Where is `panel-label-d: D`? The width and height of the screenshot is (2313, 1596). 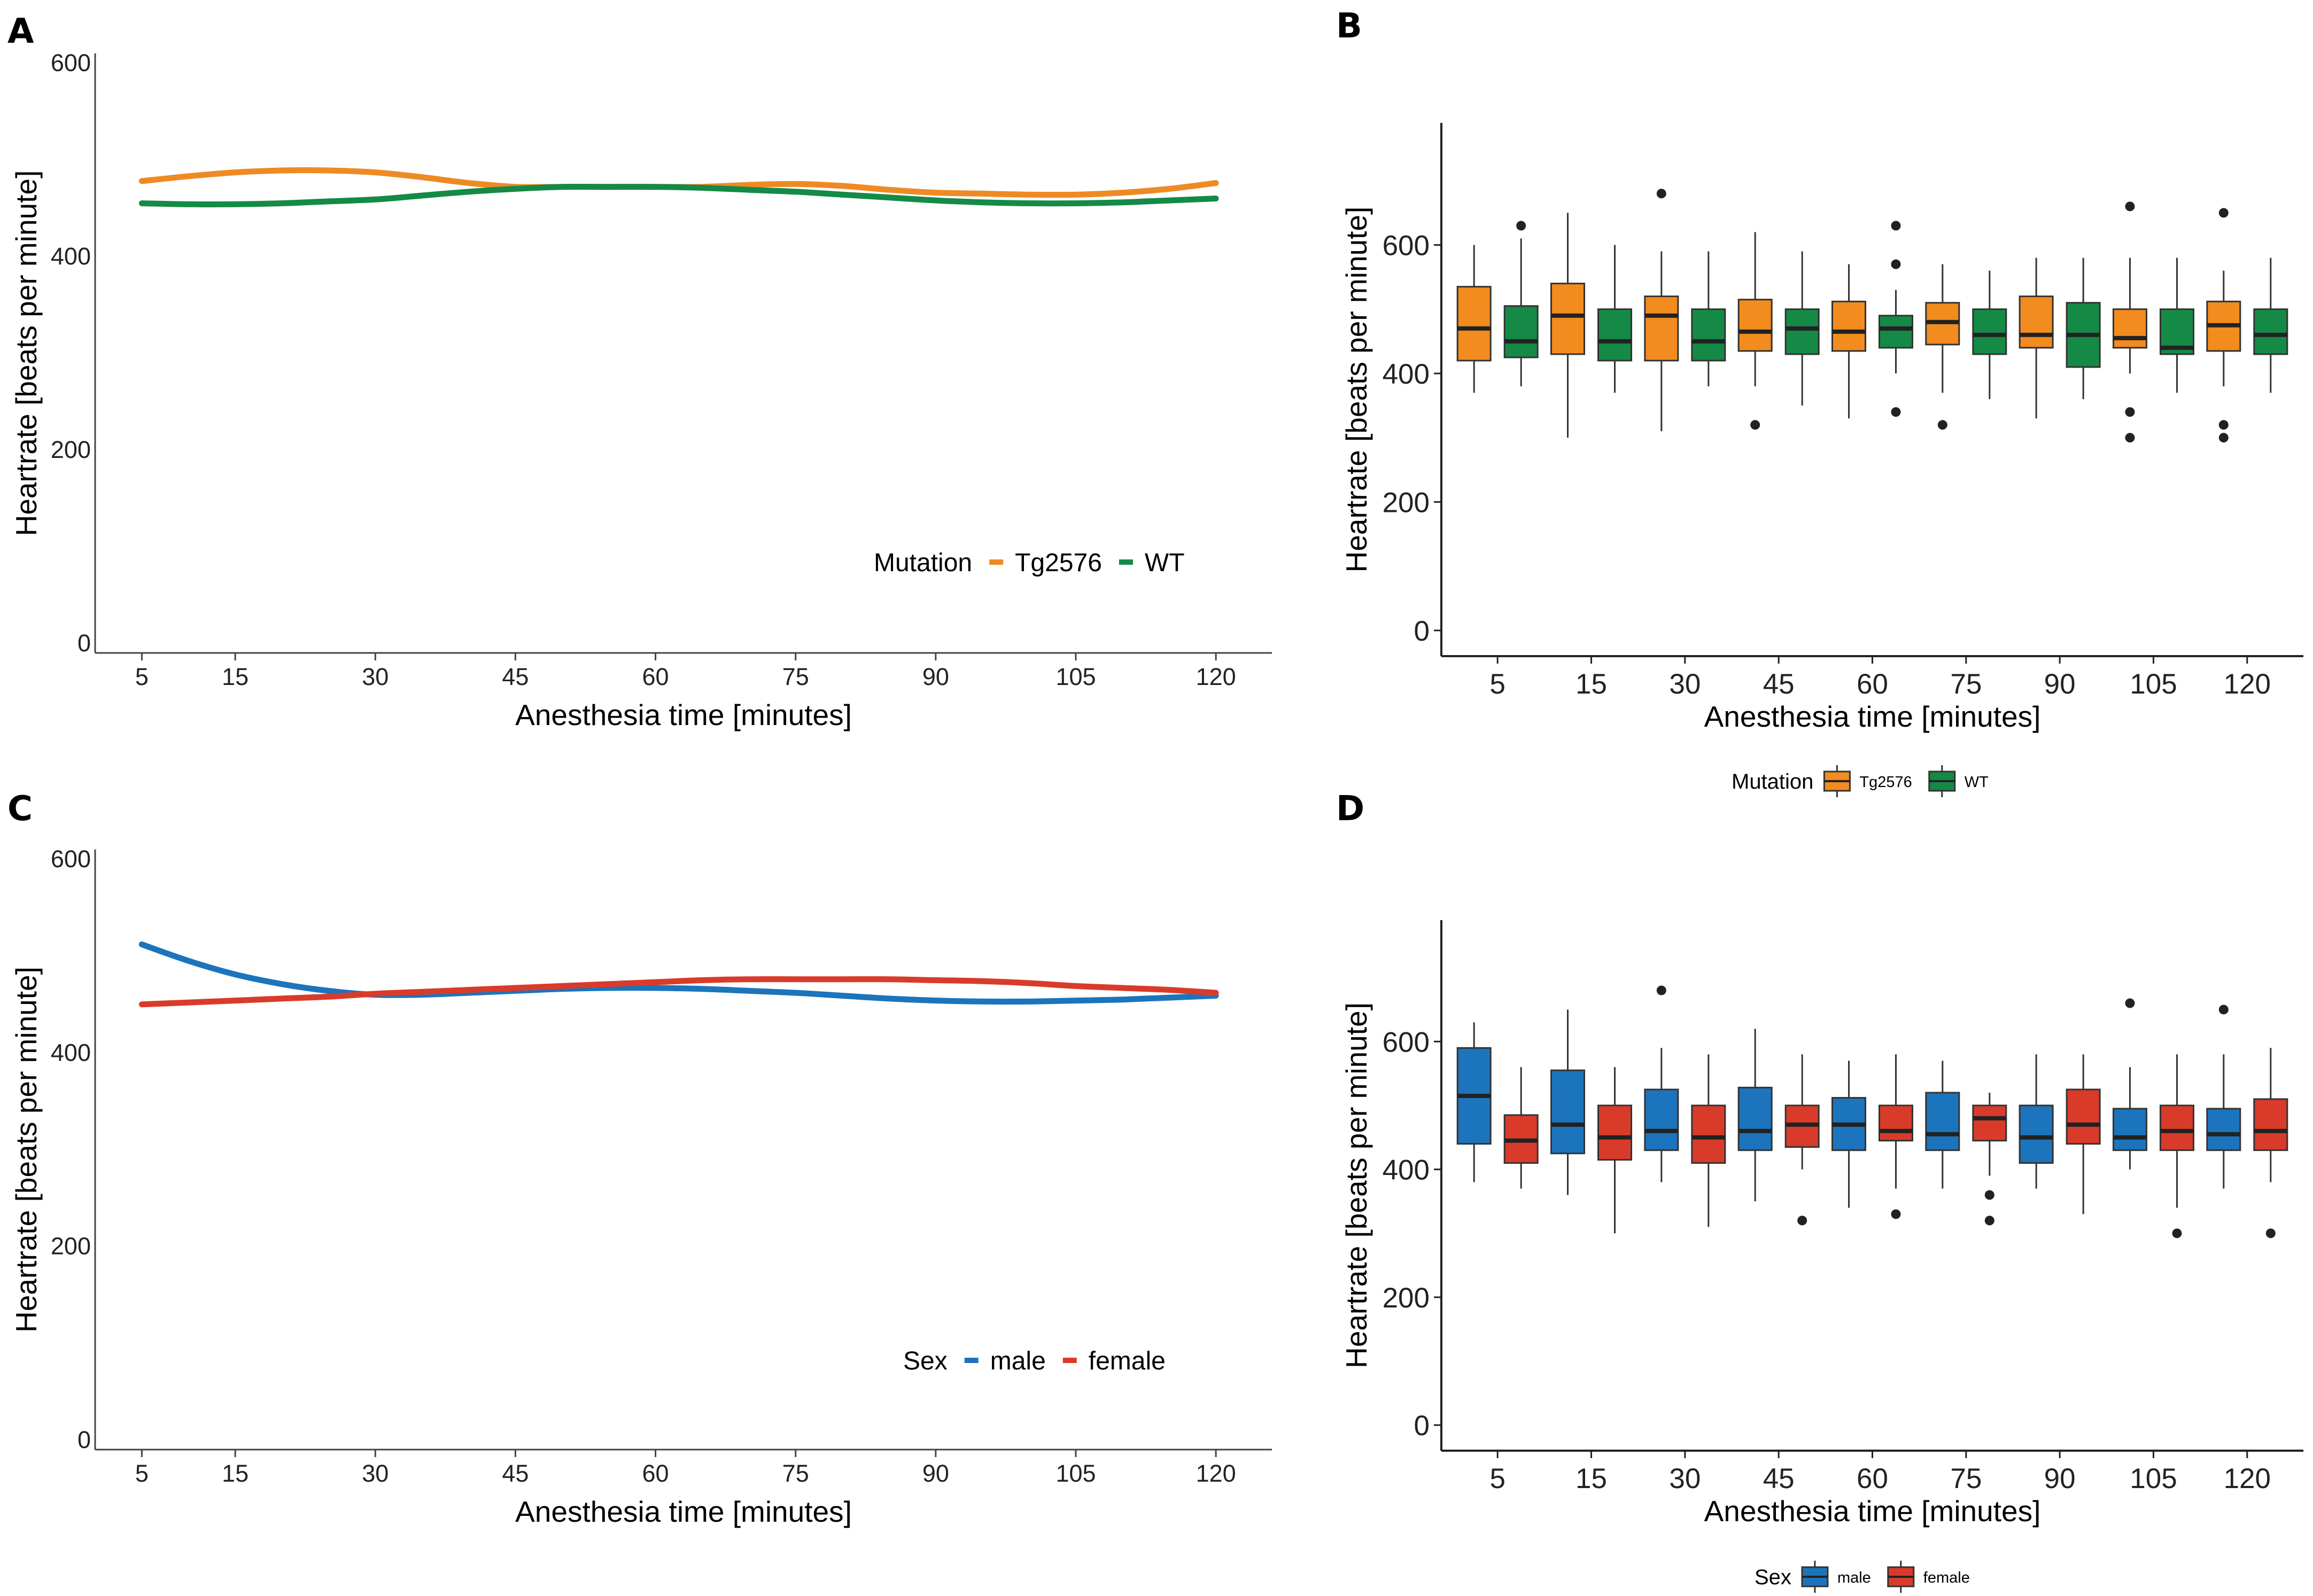 panel-label-d: D is located at coordinates (1350, 809).